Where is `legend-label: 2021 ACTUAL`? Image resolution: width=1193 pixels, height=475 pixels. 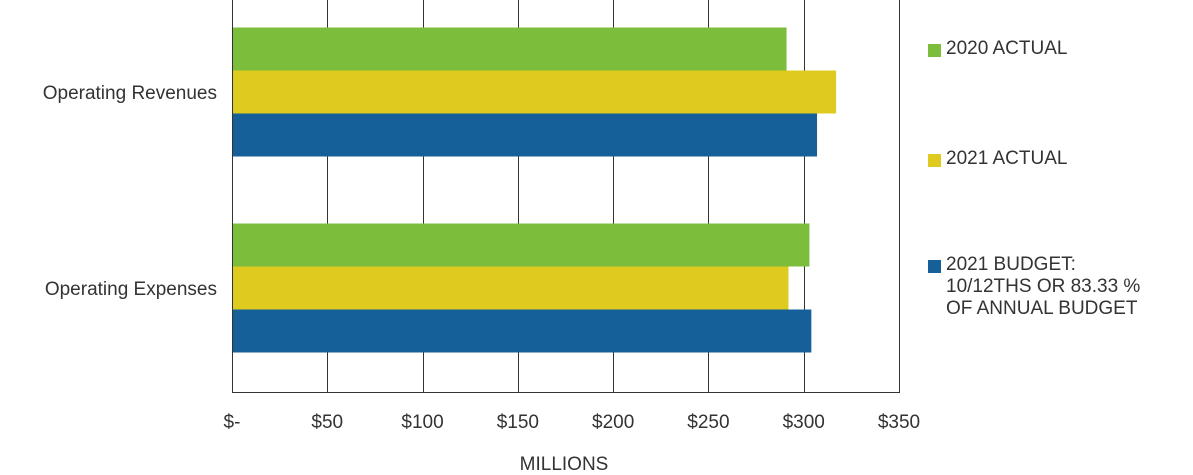
legend-label: 2021 ACTUAL is located at coordinates (1007, 158).